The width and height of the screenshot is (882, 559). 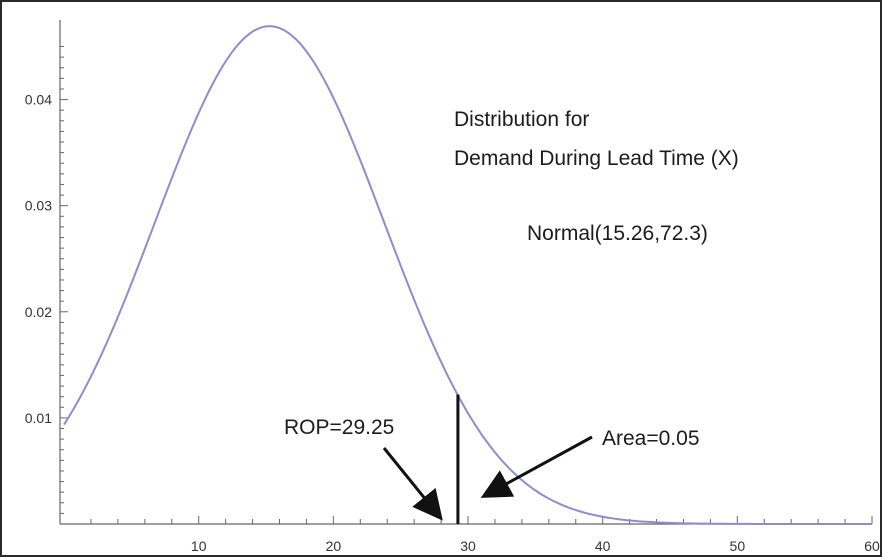 I want to click on x-tick-label-60: 60, so click(x=872, y=546).